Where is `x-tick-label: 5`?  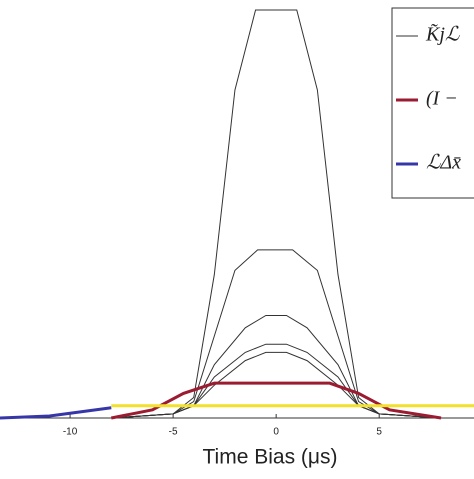
x-tick-label: 5 is located at coordinates (379, 432).